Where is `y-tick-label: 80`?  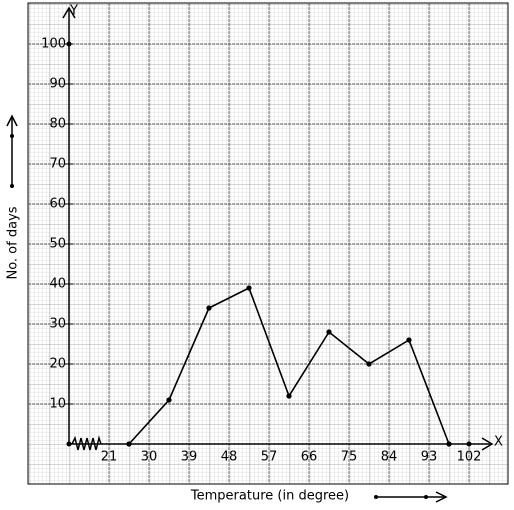
y-tick-label: 80 is located at coordinates (57, 124).